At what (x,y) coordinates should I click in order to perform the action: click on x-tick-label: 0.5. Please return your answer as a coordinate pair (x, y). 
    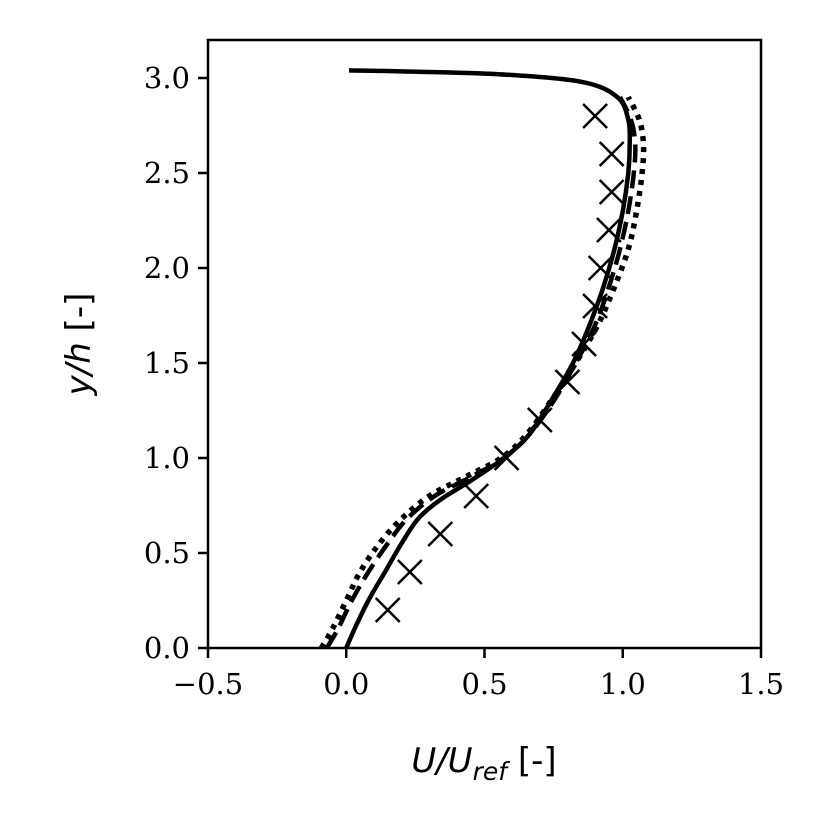
    Looking at the image, I should click on (484, 684).